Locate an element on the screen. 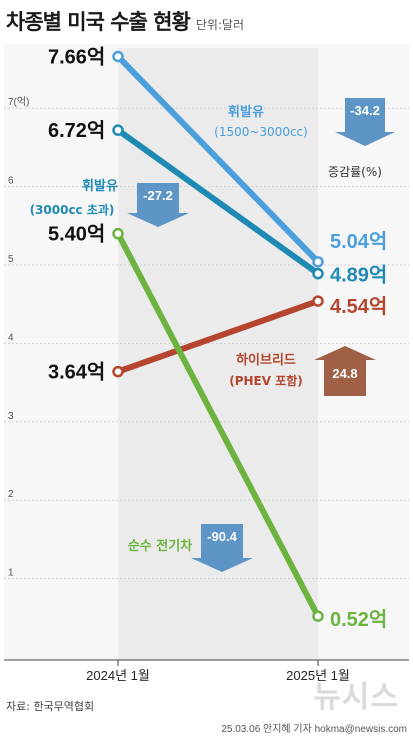  chart-title: 차종별 미국 수출 현황 is located at coordinates (98, 22).